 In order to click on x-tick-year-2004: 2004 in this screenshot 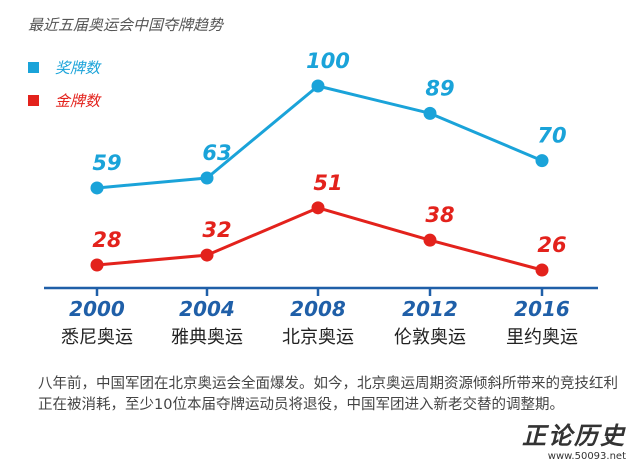, I will do `click(207, 309)`.